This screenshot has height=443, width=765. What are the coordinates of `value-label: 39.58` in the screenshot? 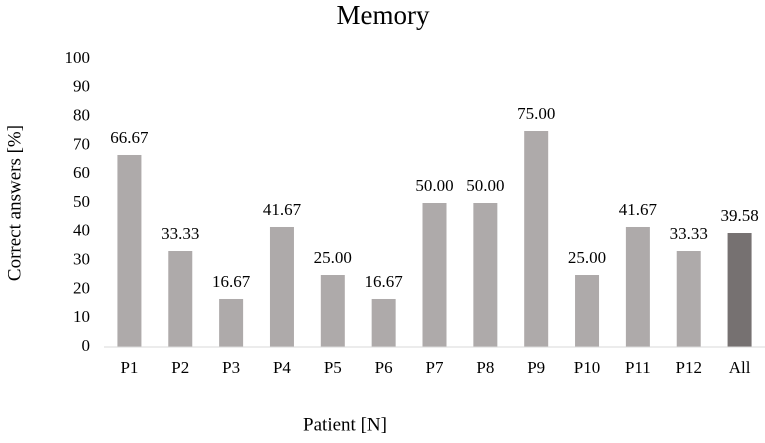 It's located at (739, 215).